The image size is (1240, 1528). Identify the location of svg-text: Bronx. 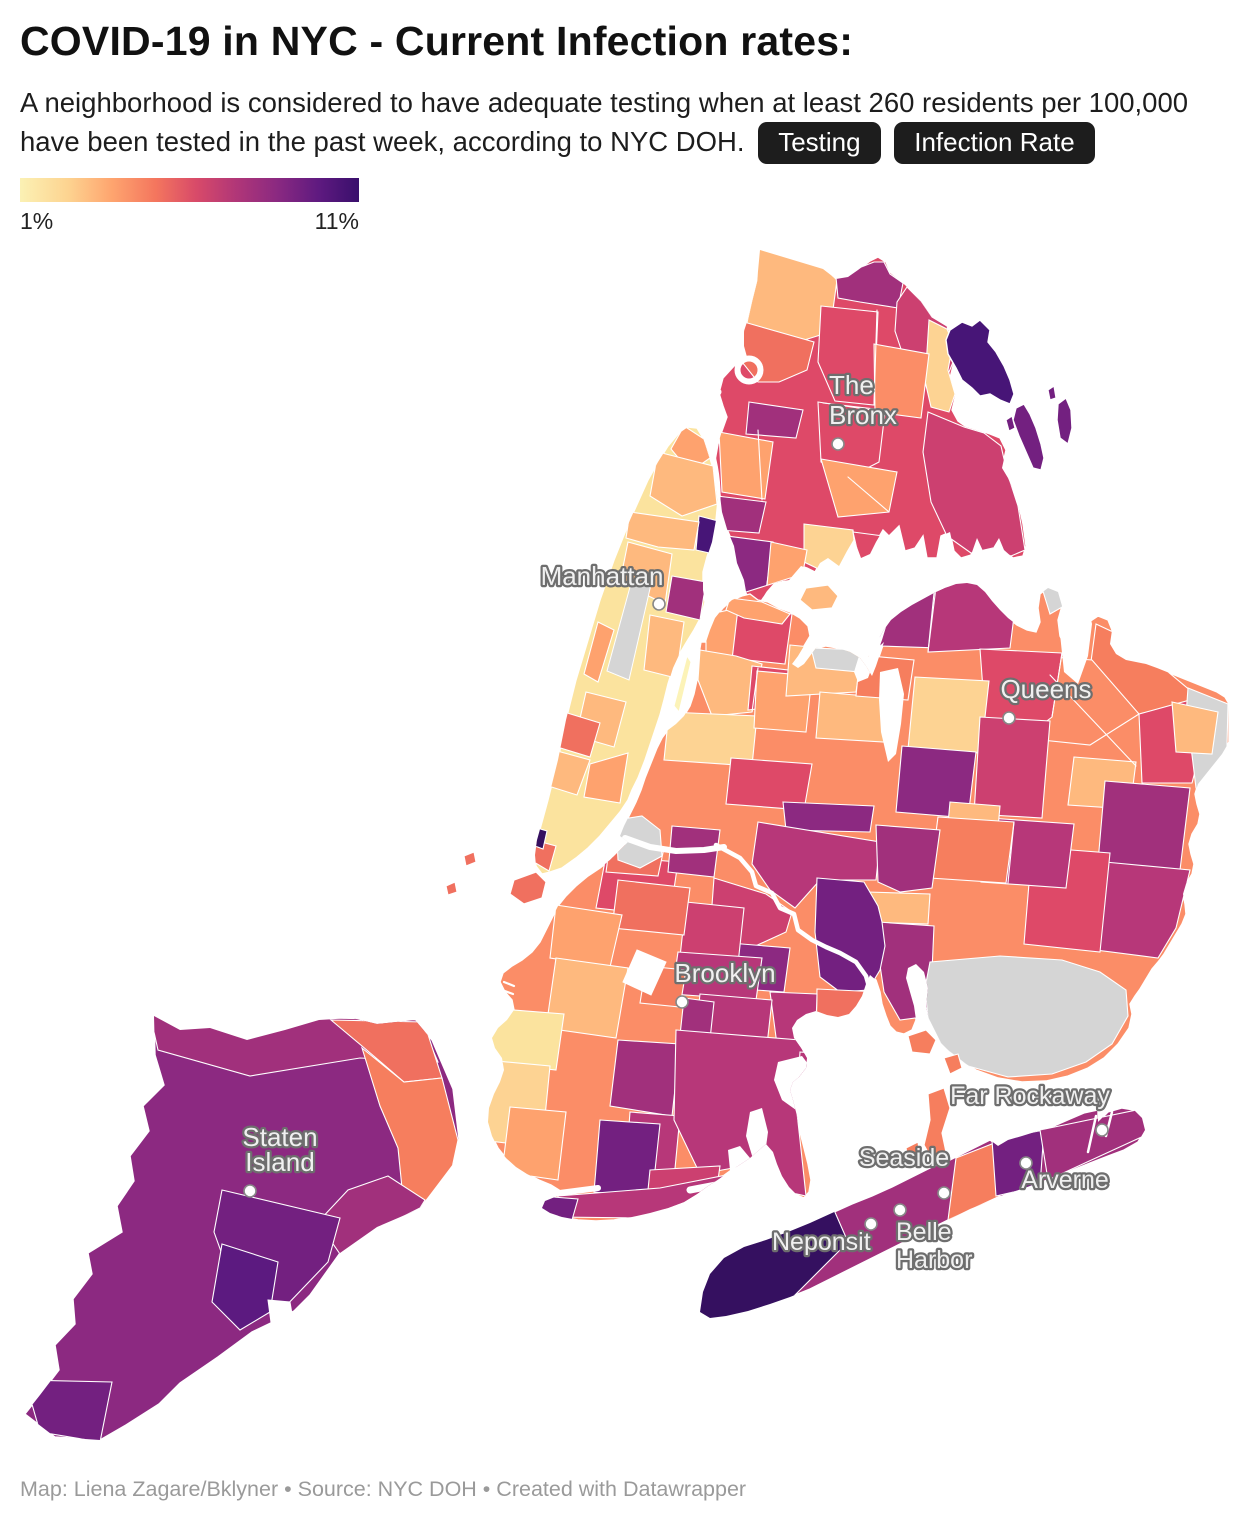
(863, 415).